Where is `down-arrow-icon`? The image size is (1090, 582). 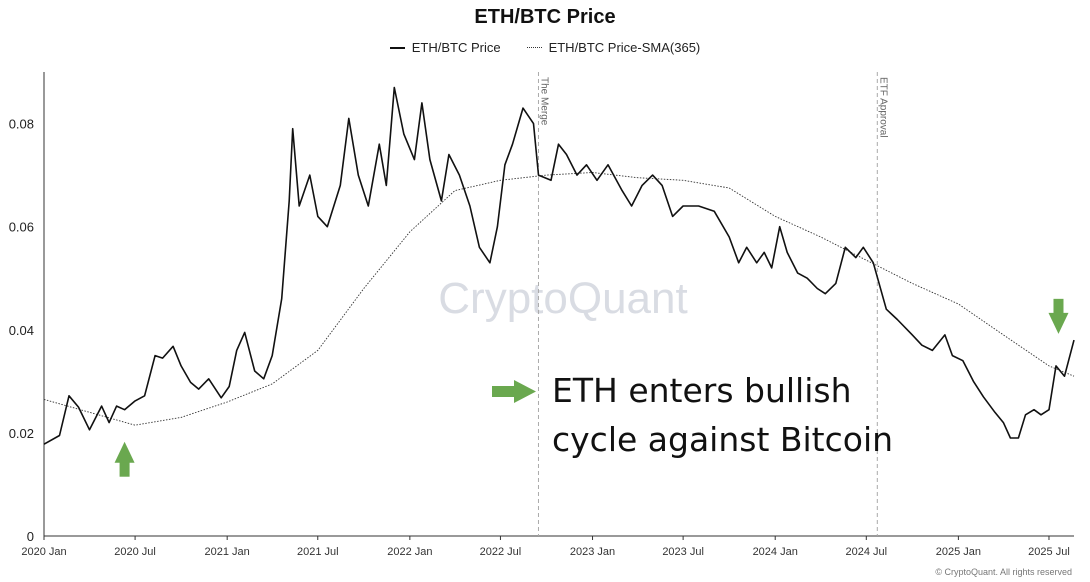
down-arrow-icon is located at coordinates (1058, 316).